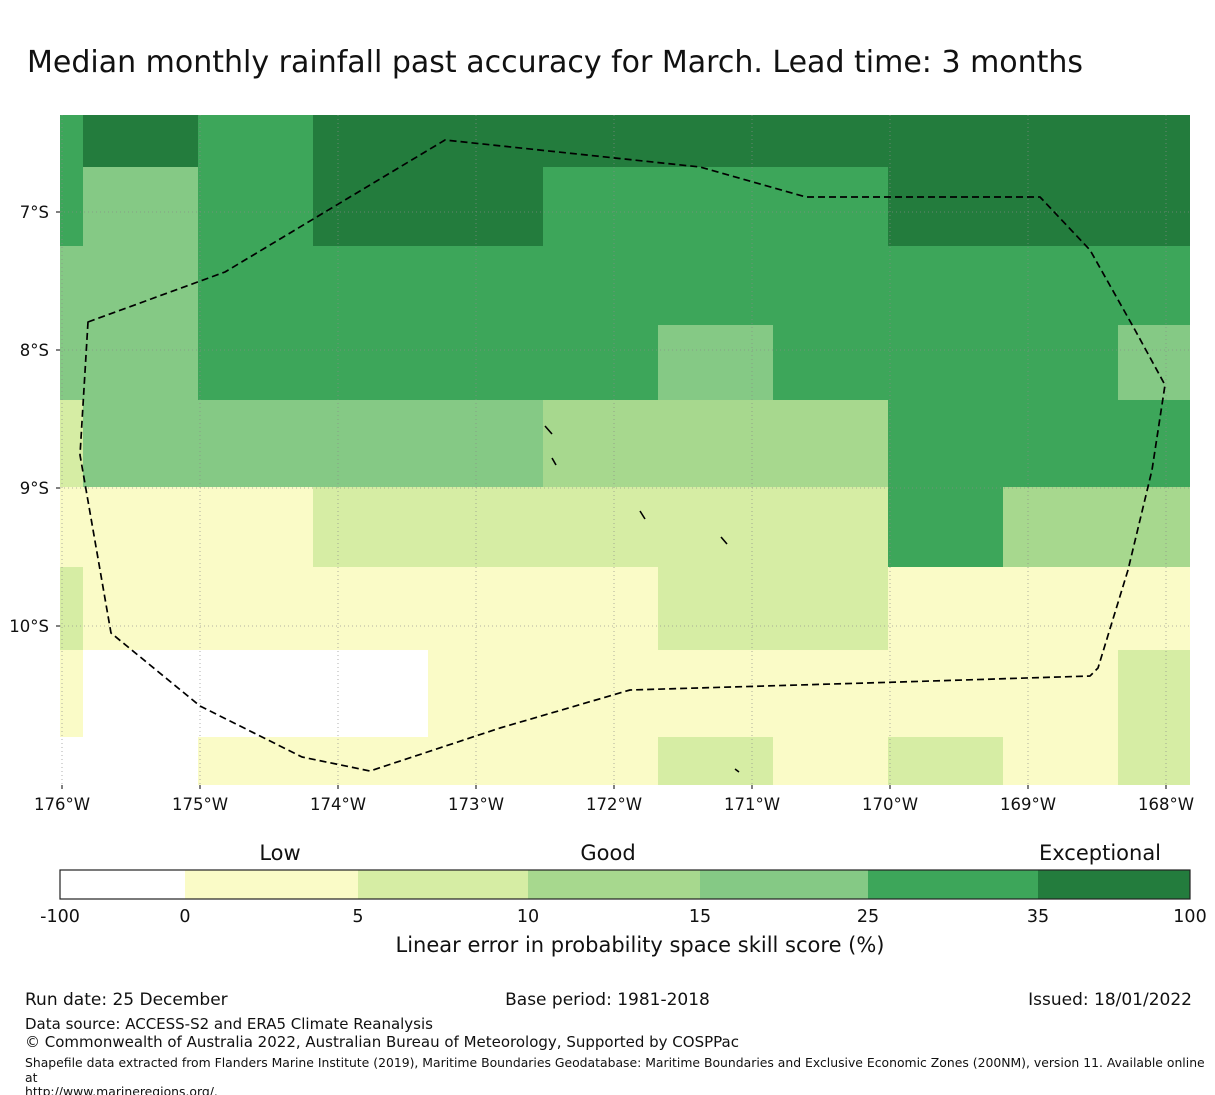 The height and width of the screenshot is (1095, 1215). What do you see at coordinates (1100, 853) in the screenshot?
I see `legend-category-label: Exceptional` at bounding box center [1100, 853].